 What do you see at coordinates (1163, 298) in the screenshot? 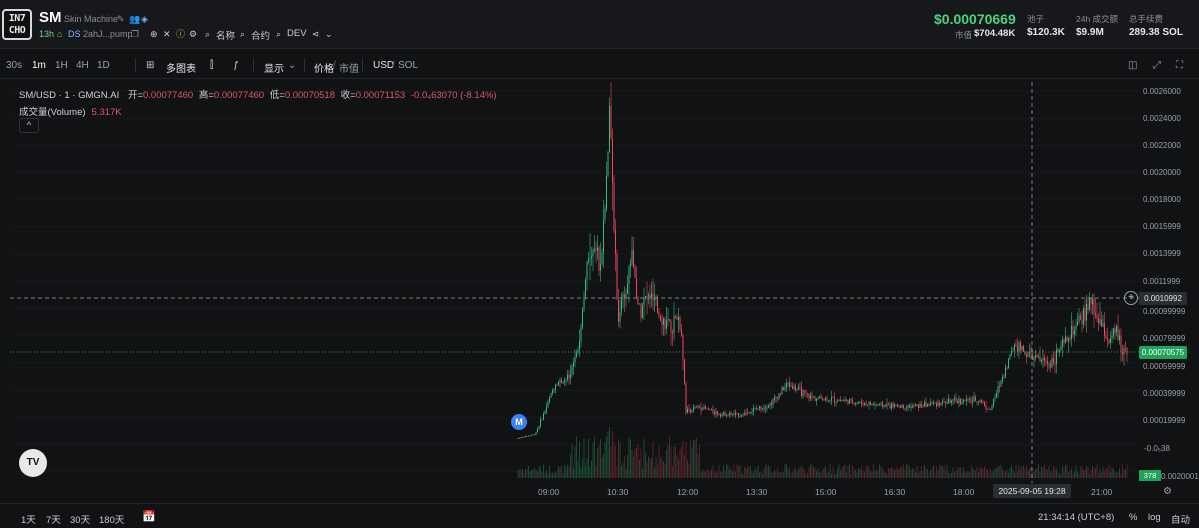
I see `crosshair-price-label: 0.0010992` at bounding box center [1163, 298].